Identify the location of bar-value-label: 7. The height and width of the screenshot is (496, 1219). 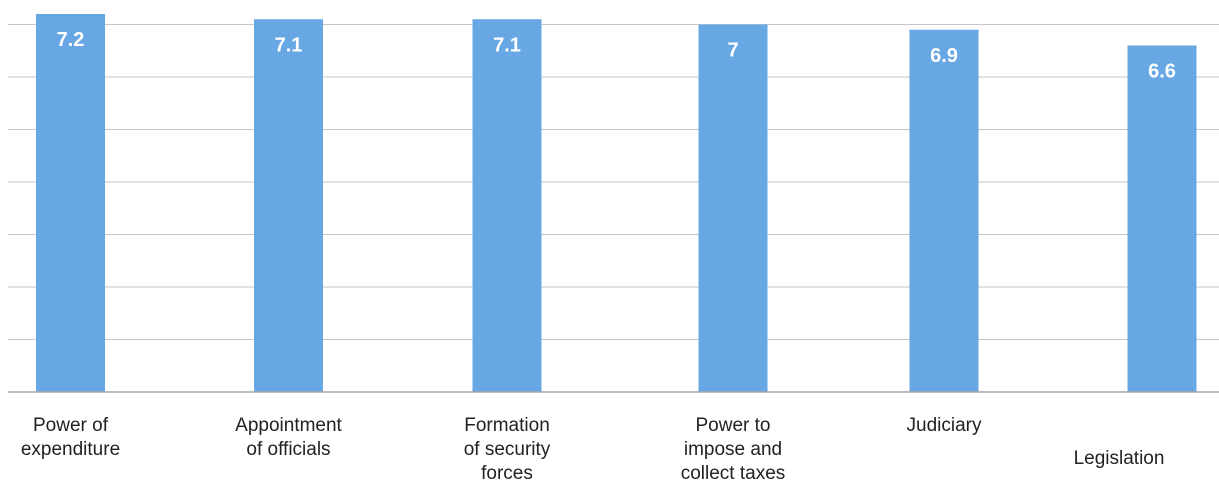
(732, 51).